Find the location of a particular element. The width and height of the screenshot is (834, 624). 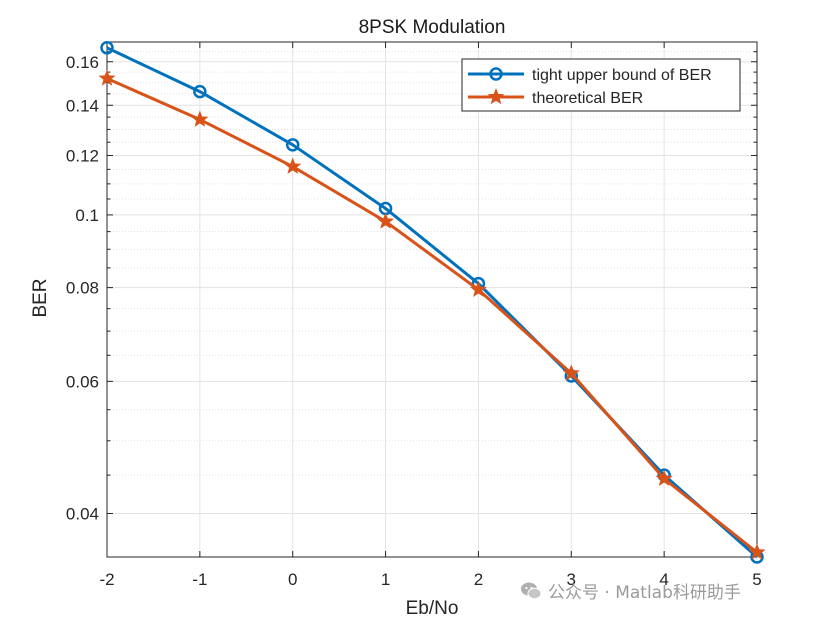

x-tick-label: 3 is located at coordinates (571, 579).